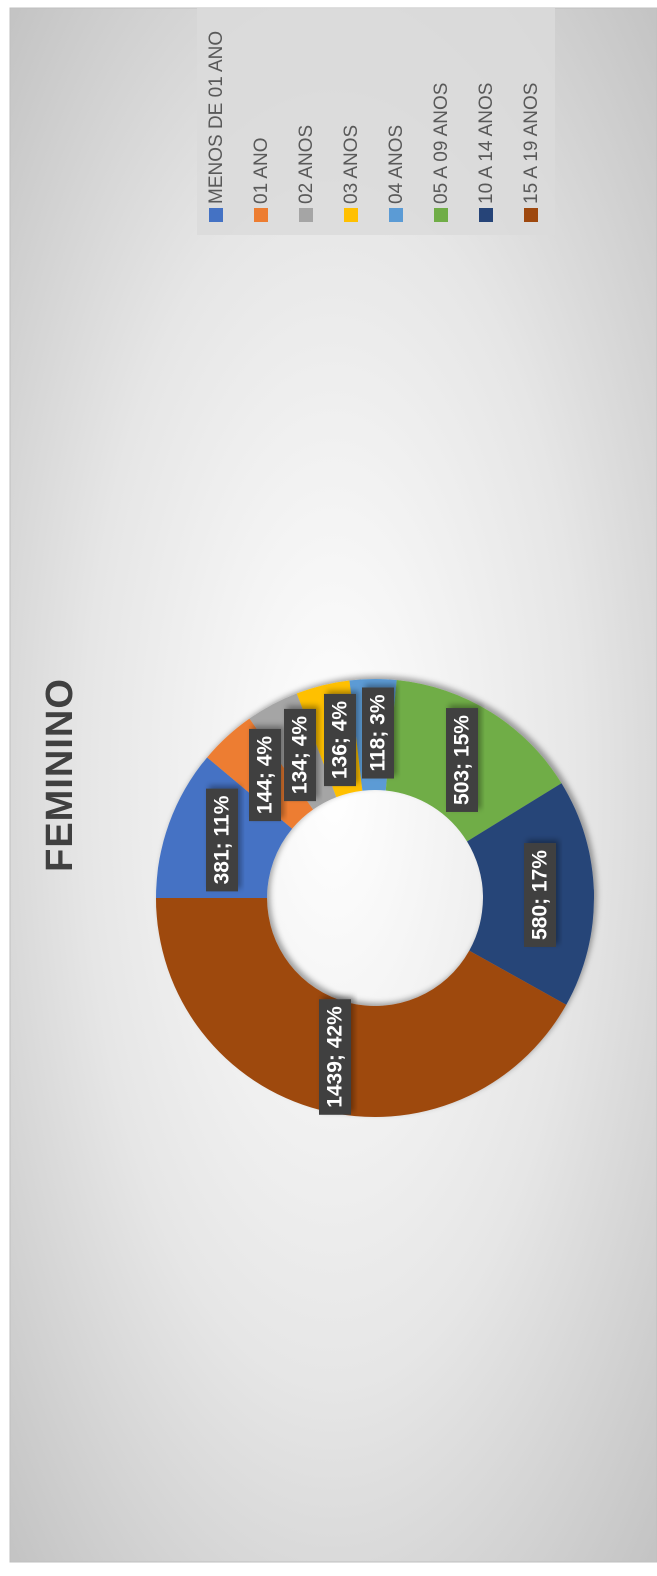  What do you see at coordinates (441, 143) in the screenshot?
I see `legend-label: 05 A 09 ANOS` at bounding box center [441, 143].